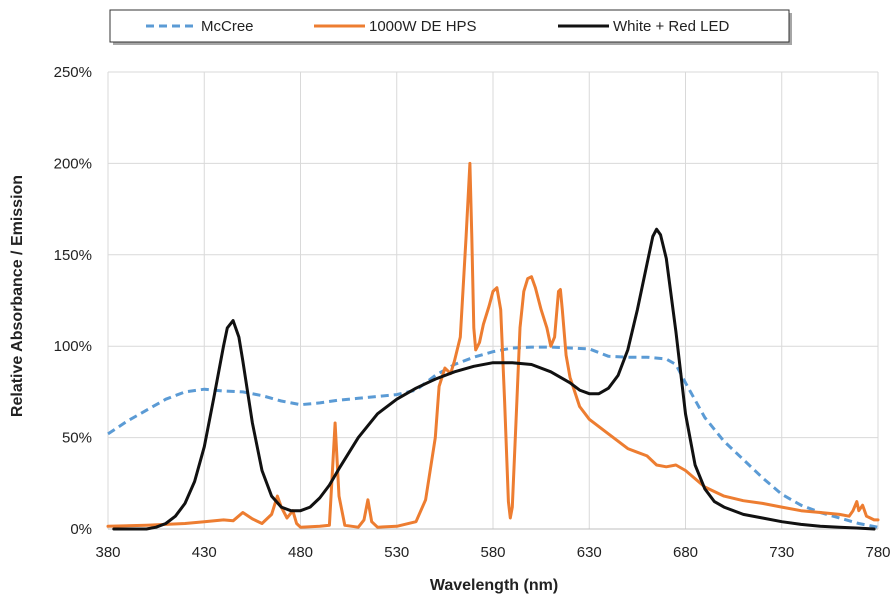  I want to click on y-tick-label: 250%, so click(73, 72).